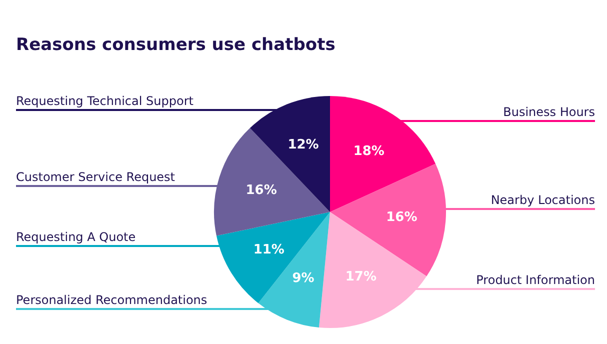 The height and width of the screenshot is (344, 607). What do you see at coordinates (176, 45) in the screenshot?
I see `chart-title: Reasons consumers use chatbots` at bounding box center [176, 45].